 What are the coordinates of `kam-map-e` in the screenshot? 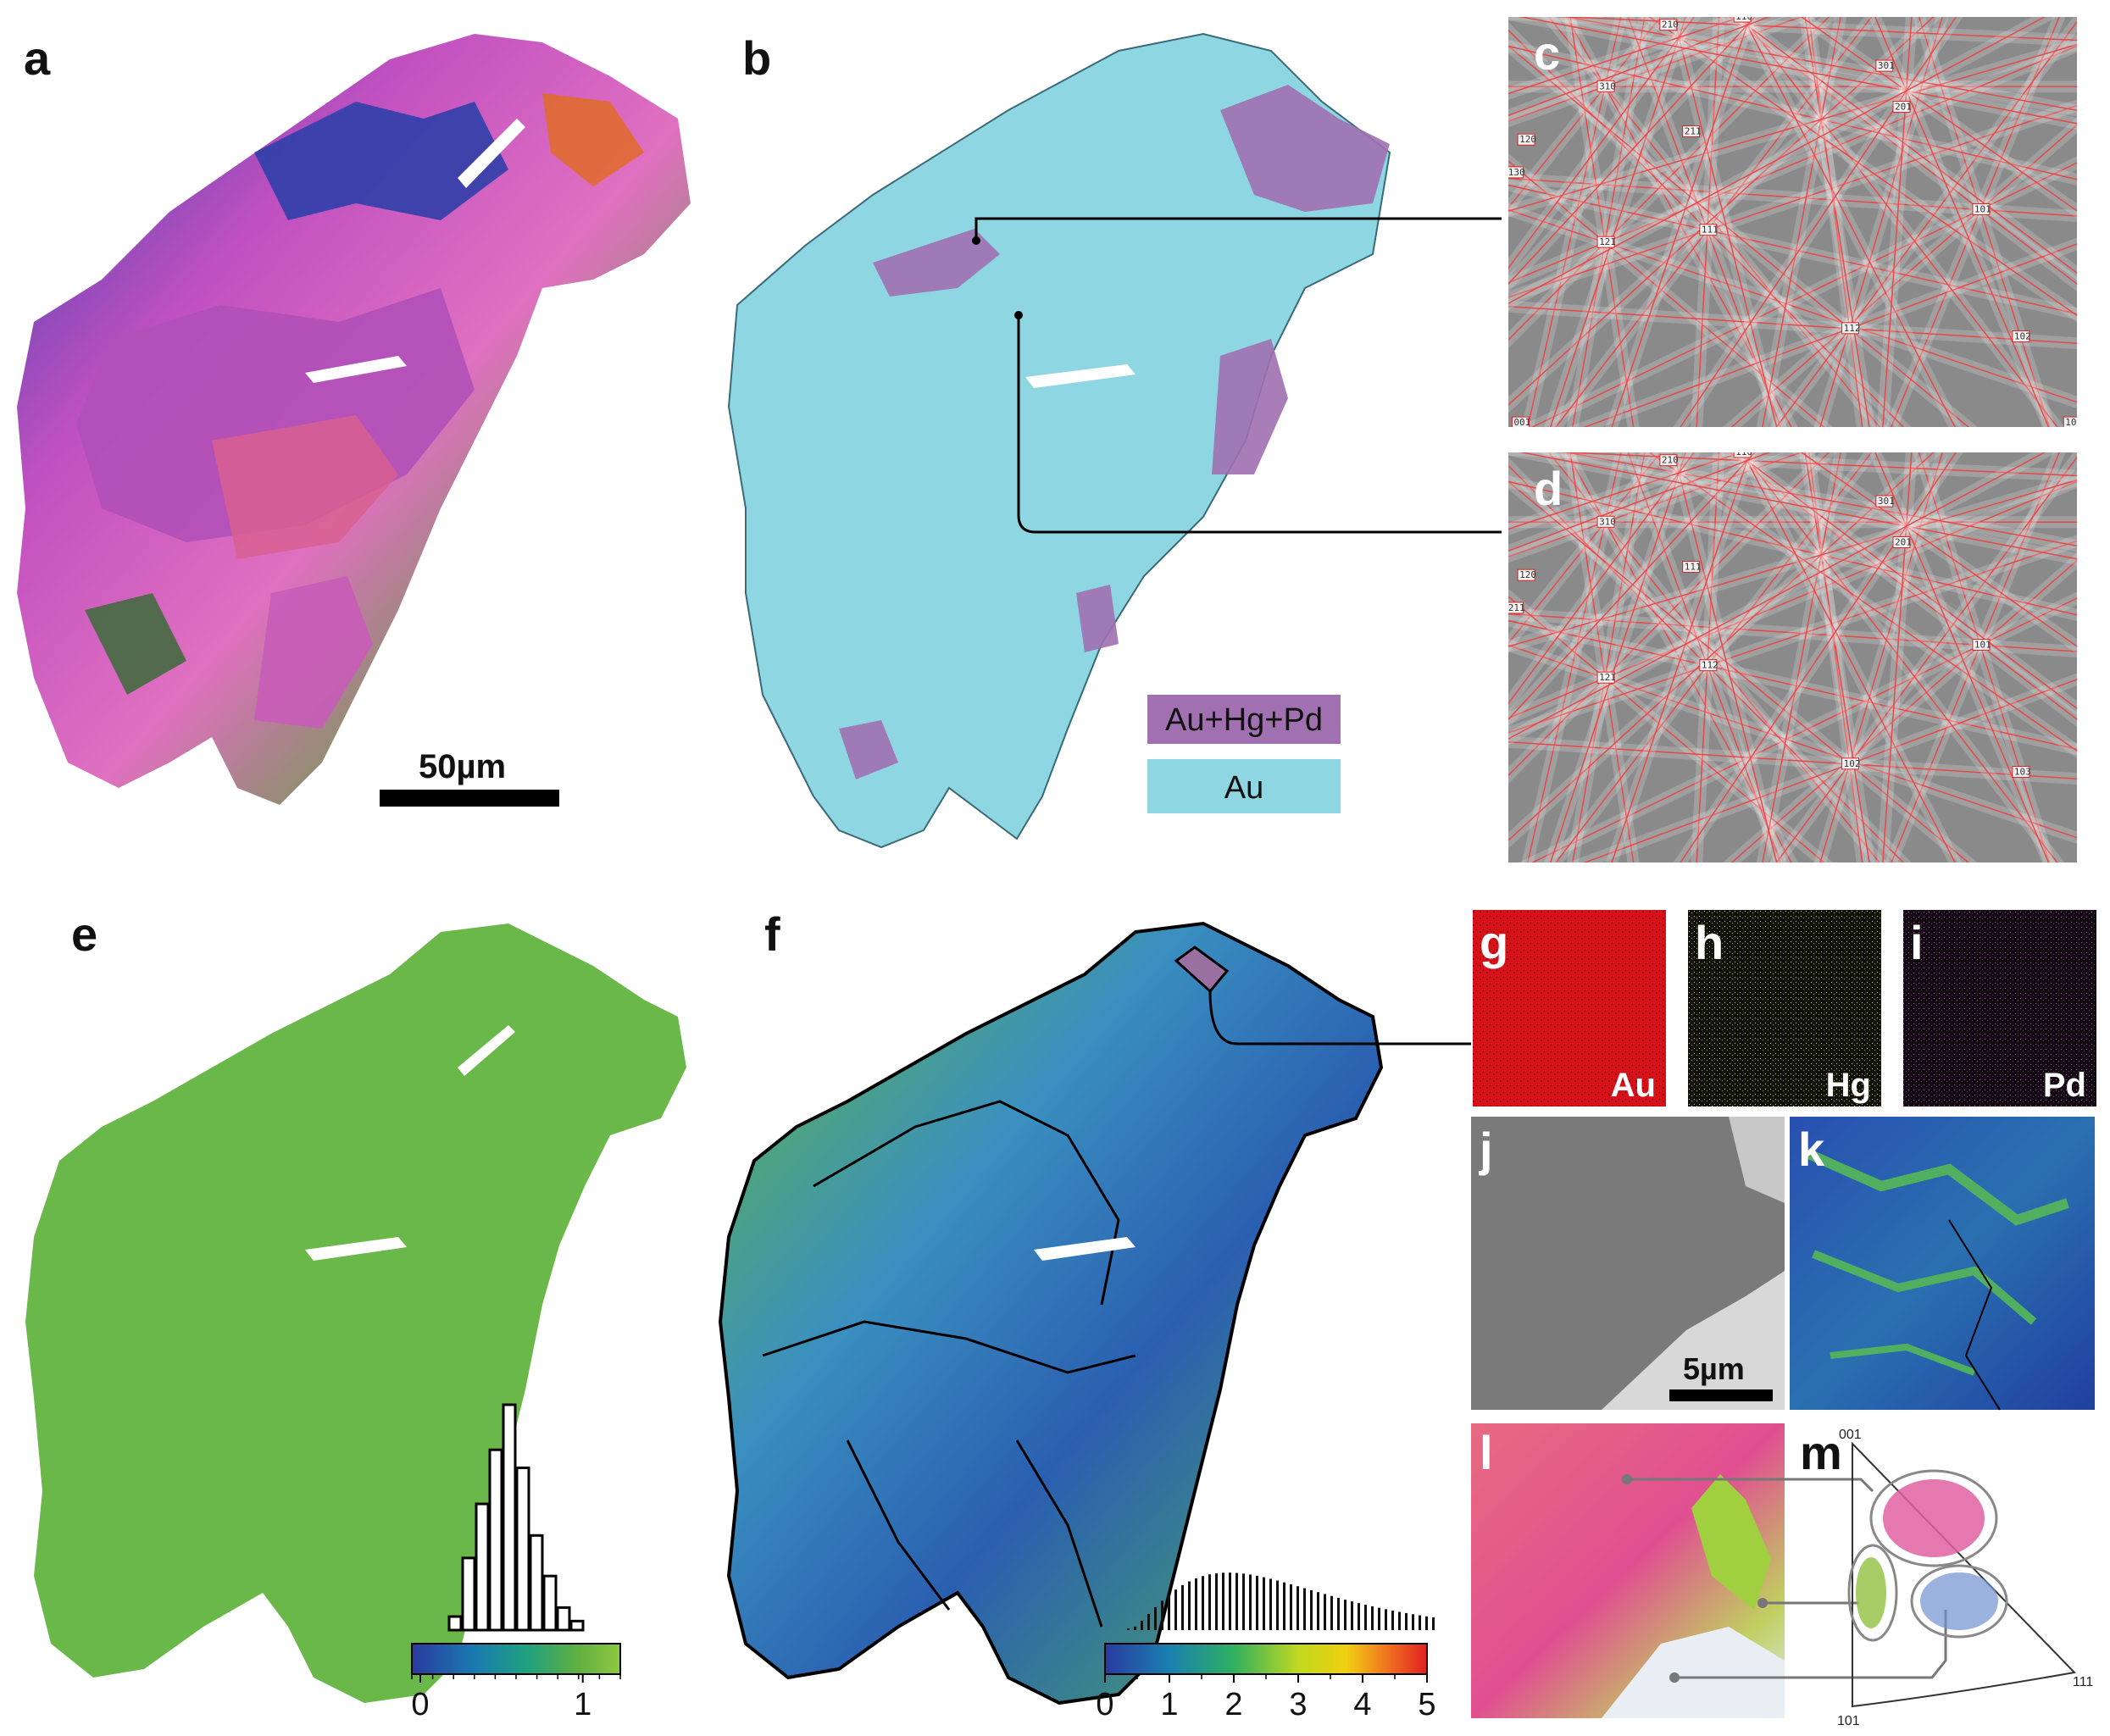 It's located at (356, 1313).